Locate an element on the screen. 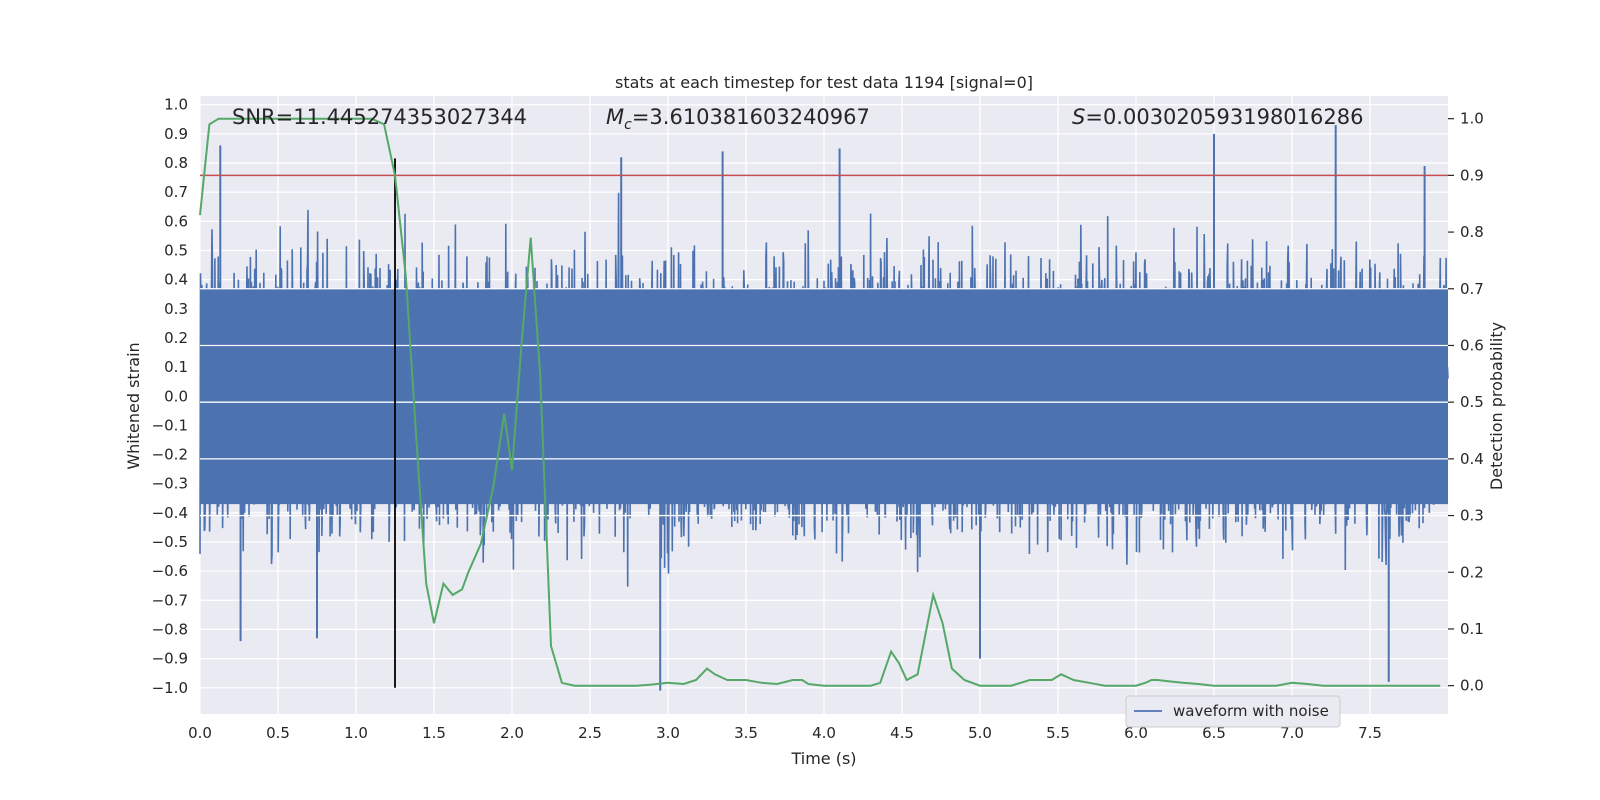 This screenshot has height=800, width=1600. x-tick-label-10: 5.0 is located at coordinates (980, 733).